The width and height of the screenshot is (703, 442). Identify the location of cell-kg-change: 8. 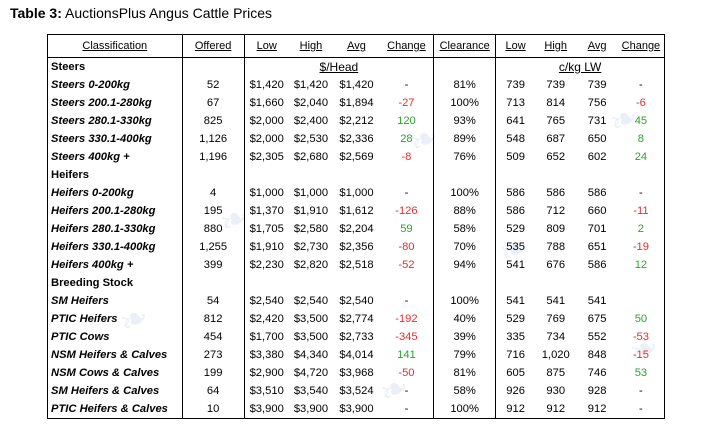
(641, 139).